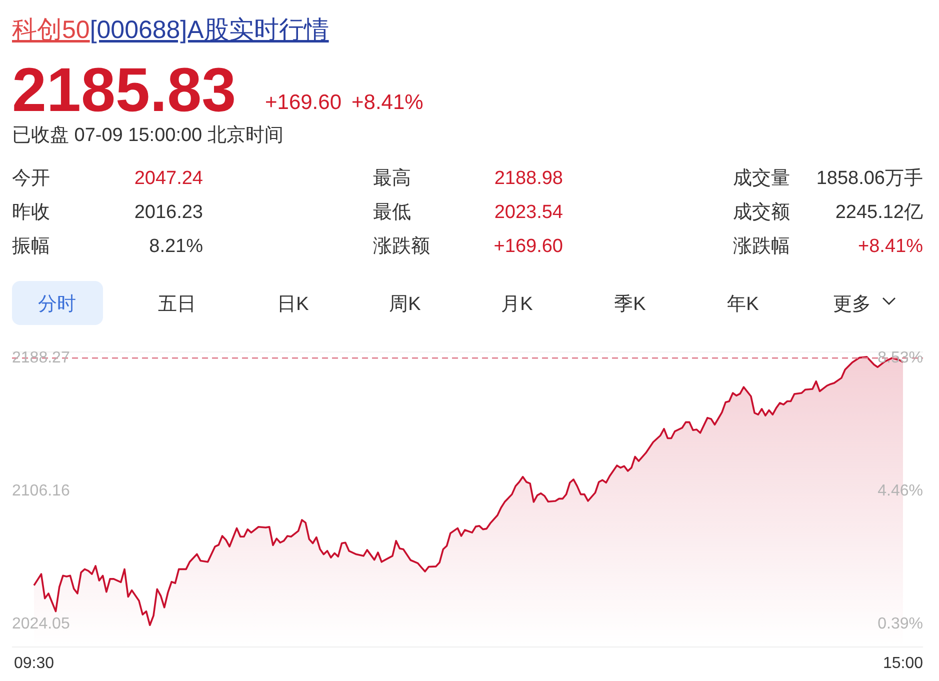 The image size is (939, 681). Describe the element at coordinates (392, 178) in the screenshot. I see `text: 最高` at that location.